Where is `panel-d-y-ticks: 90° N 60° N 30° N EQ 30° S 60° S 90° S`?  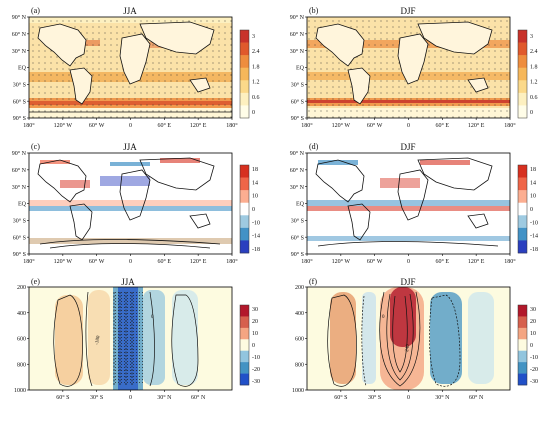 panel-d-y-ticks: 90° N 60° N 30° N EQ 30° S 60° S 90° S is located at coordinates (298, 204).